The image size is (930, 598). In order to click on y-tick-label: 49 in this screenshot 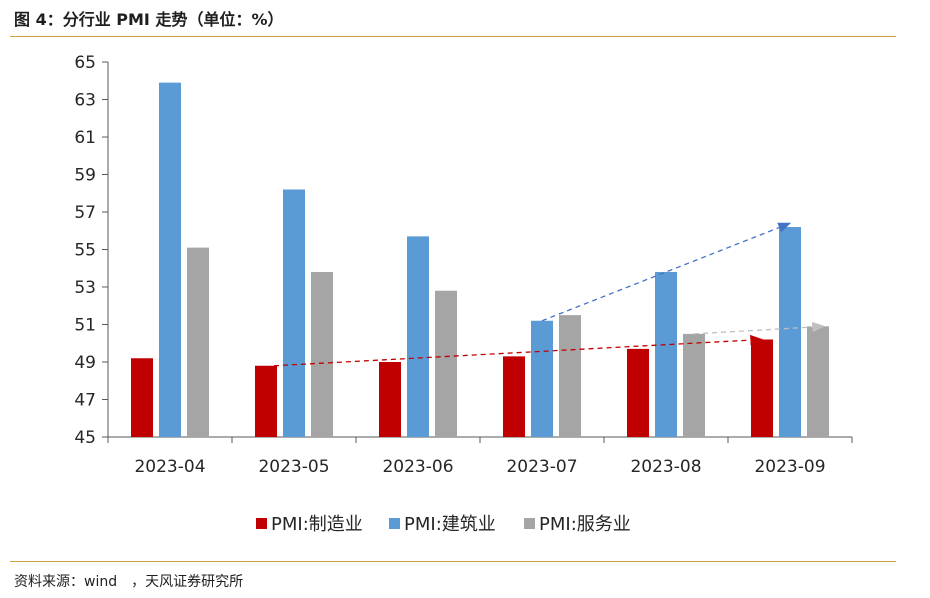, I will do `click(85, 363)`.